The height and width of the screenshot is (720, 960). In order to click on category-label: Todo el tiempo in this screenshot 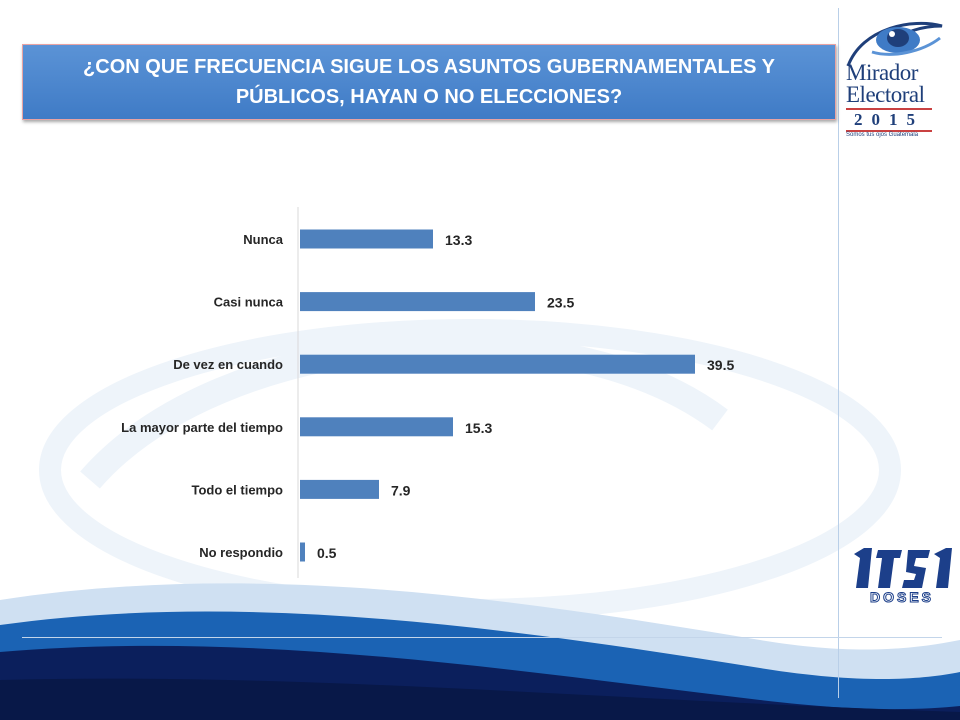, I will do `click(238, 489)`.